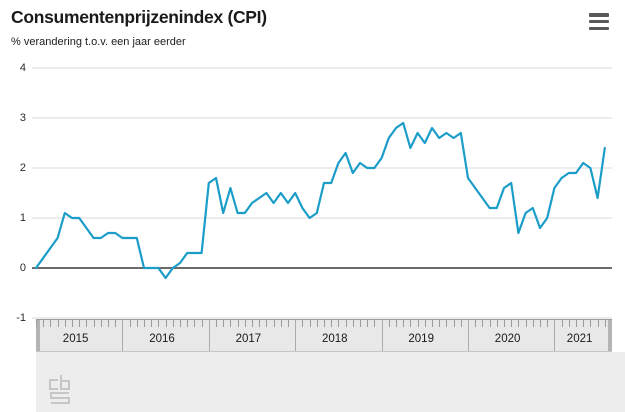  Describe the element at coordinates (38, 335) in the screenshot. I see `slider-handle-left` at that location.